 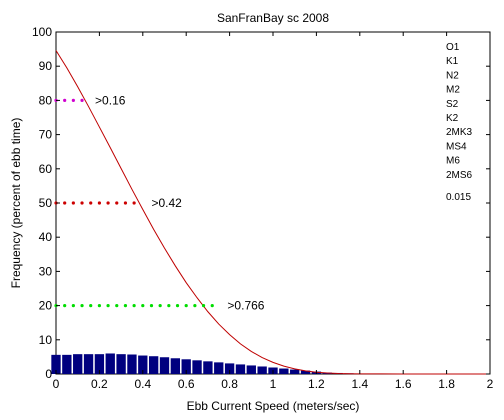 I want to click on threshold-label: >0.16, so click(x=110, y=100).